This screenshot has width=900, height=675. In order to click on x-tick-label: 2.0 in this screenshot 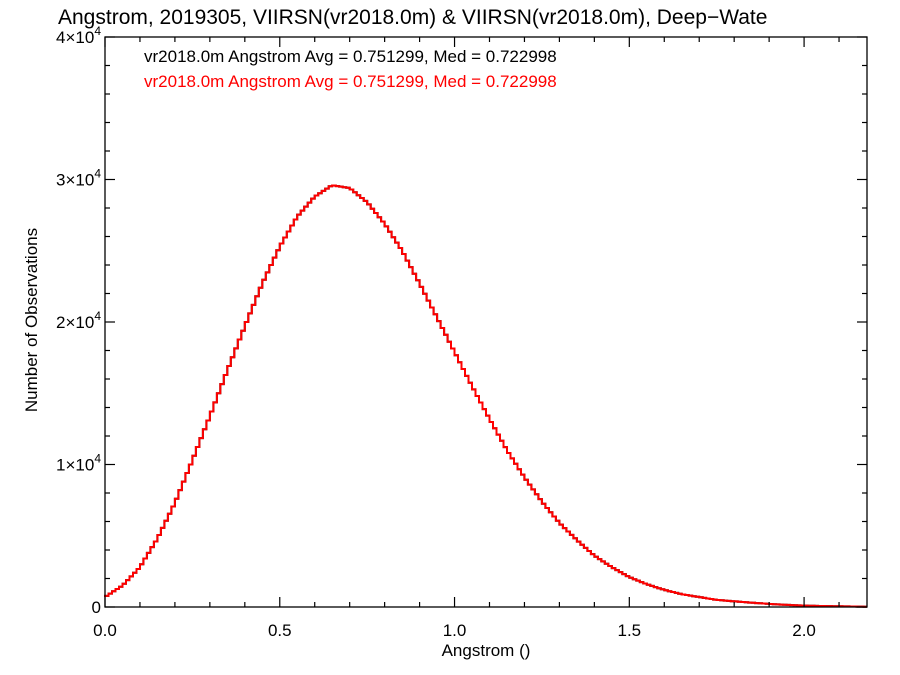, I will do `click(804, 630)`.